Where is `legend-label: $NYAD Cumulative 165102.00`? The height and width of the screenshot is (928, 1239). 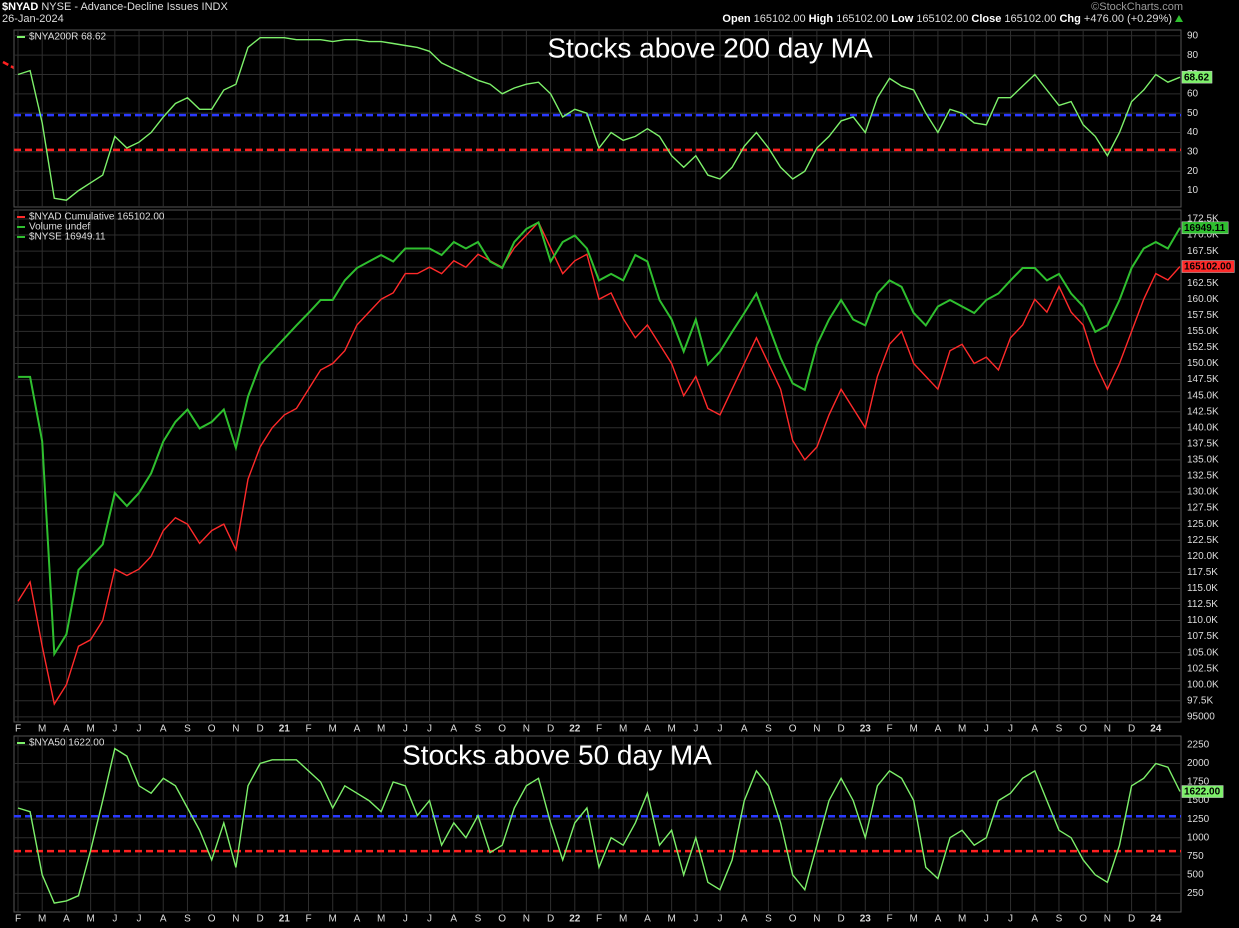 legend-label: $NYAD Cumulative 165102.00 is located at coordinates (97, 217).